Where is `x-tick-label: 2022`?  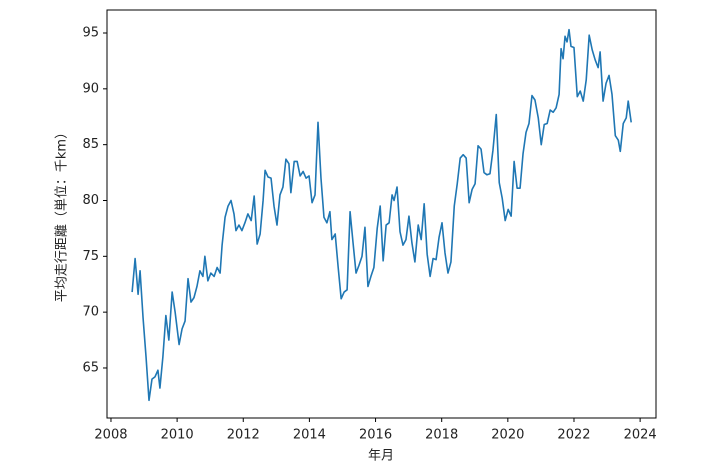
x-tick-label: 2022 is located at coordinates (573, 435).